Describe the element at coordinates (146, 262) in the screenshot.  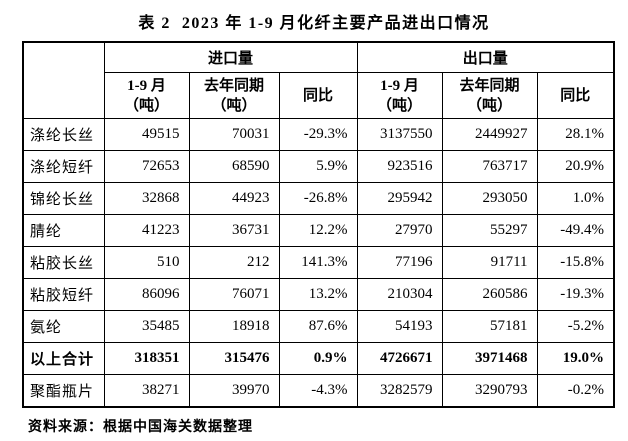
I see `cell-import-qty: 510` at that location.